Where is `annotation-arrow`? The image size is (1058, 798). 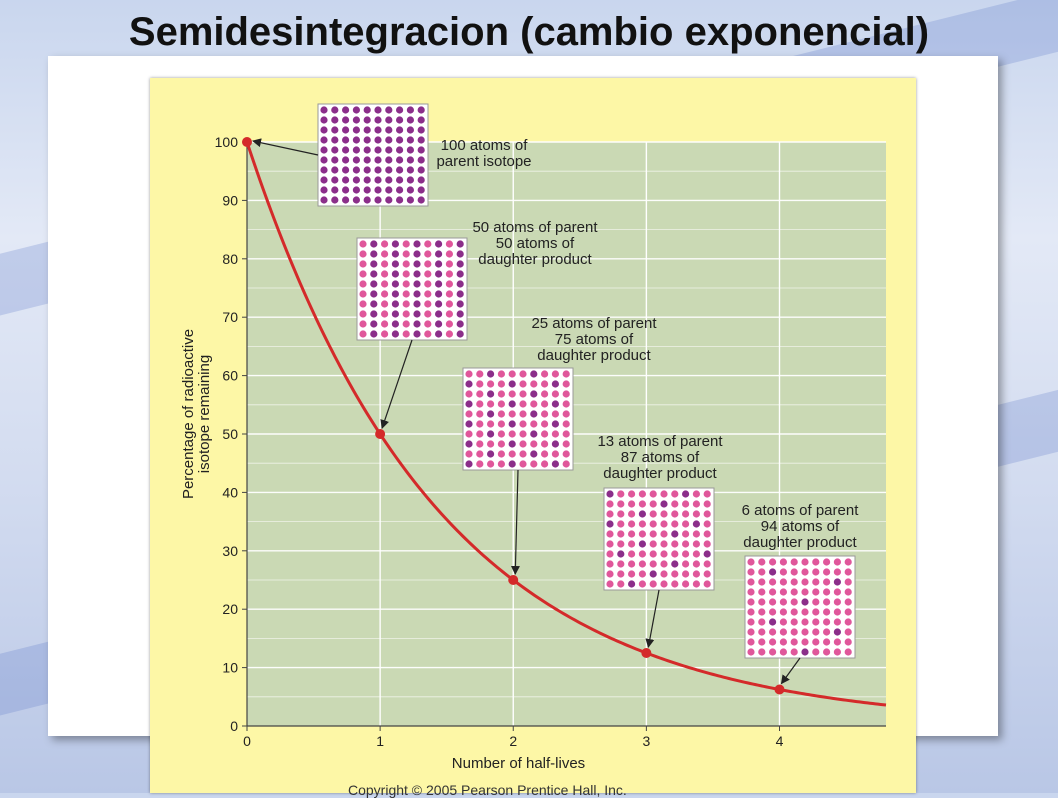 annotation-arrow is located at coordinates (515, 522).